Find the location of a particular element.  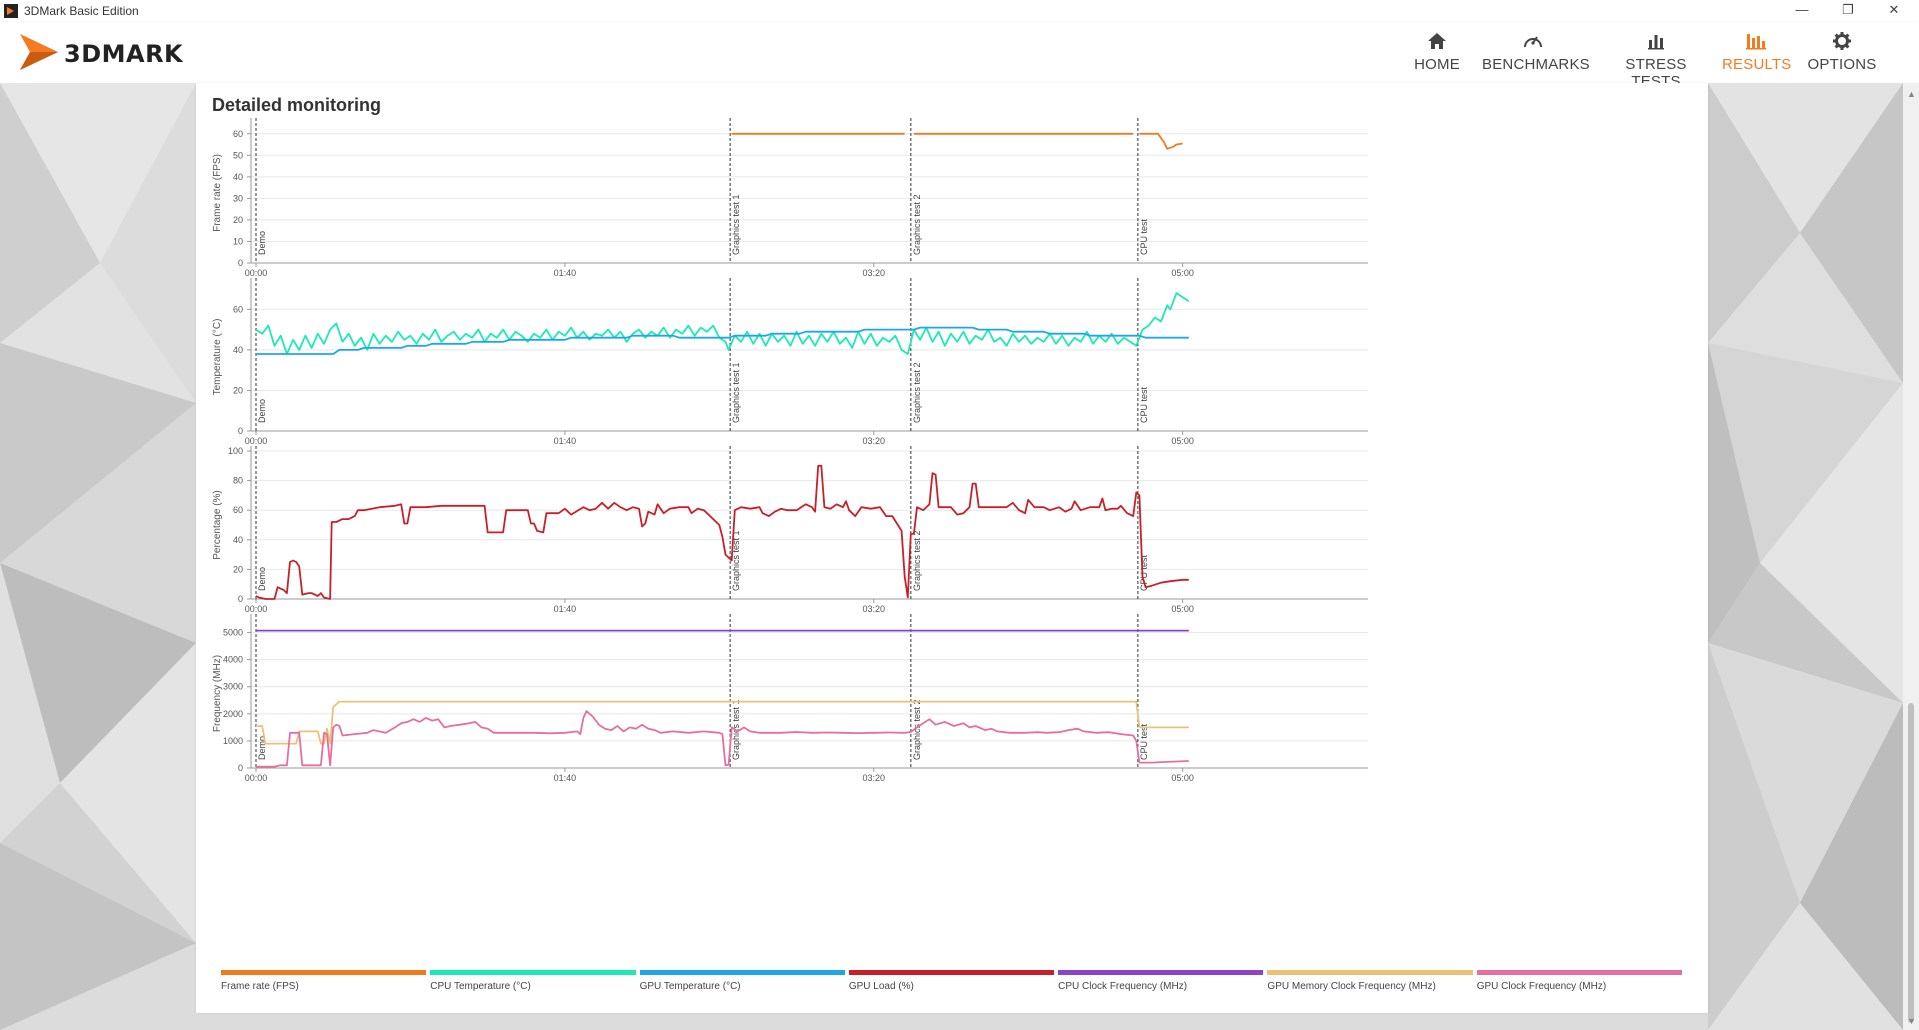

y-axis-label: Frequency (MHz) is located at coordinates (217, 693).